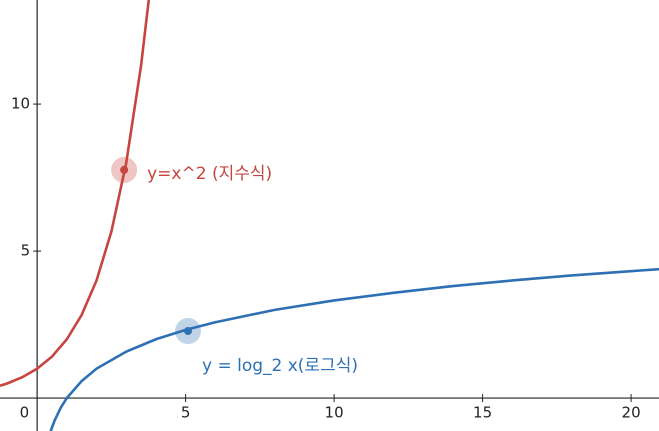  What do you see at coordinates (482, 413) in the screenshot?
I see `x-tick-label: 15` at bounding box center [482, 413].